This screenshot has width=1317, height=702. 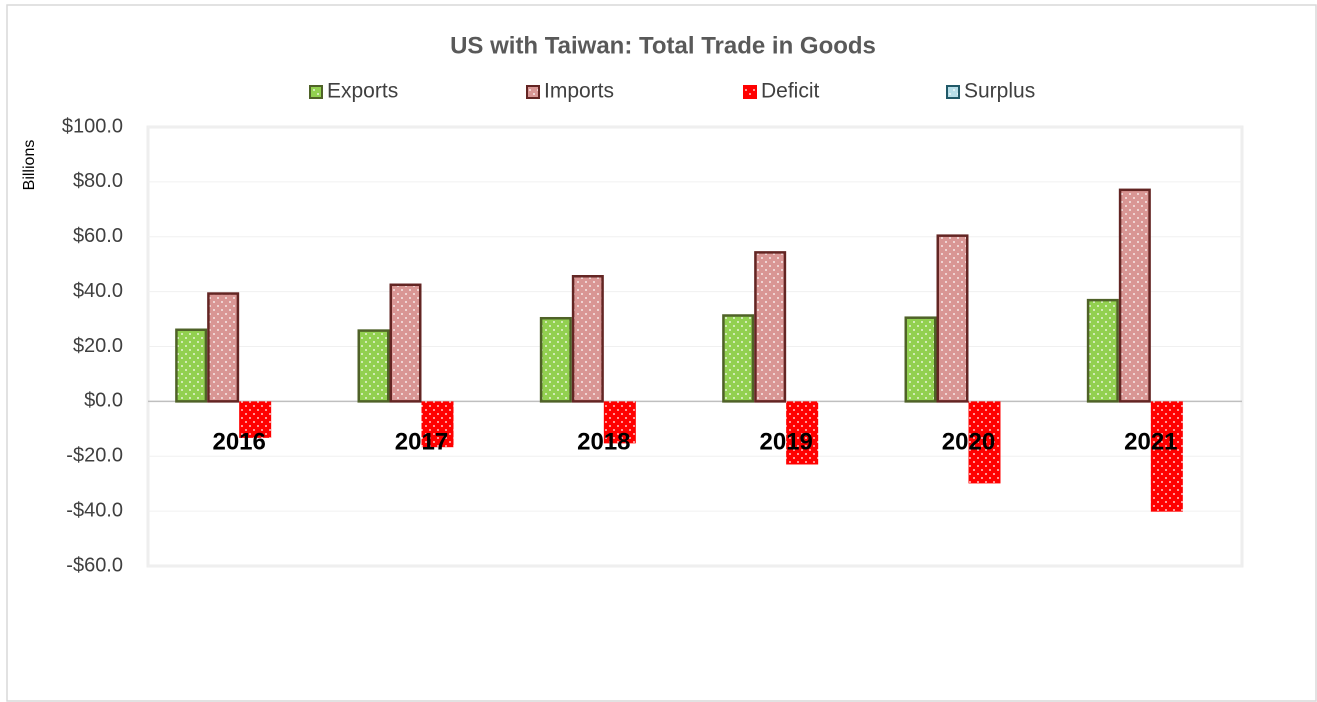 I want to click on x-tick-label: 2017, so click(x=421, y=441).